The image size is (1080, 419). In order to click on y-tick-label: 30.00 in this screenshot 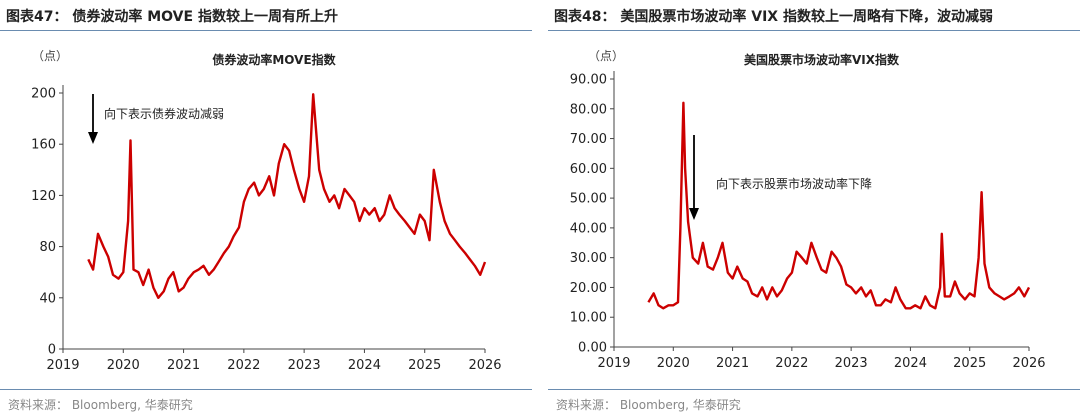, I will do `click(588, 258)`.